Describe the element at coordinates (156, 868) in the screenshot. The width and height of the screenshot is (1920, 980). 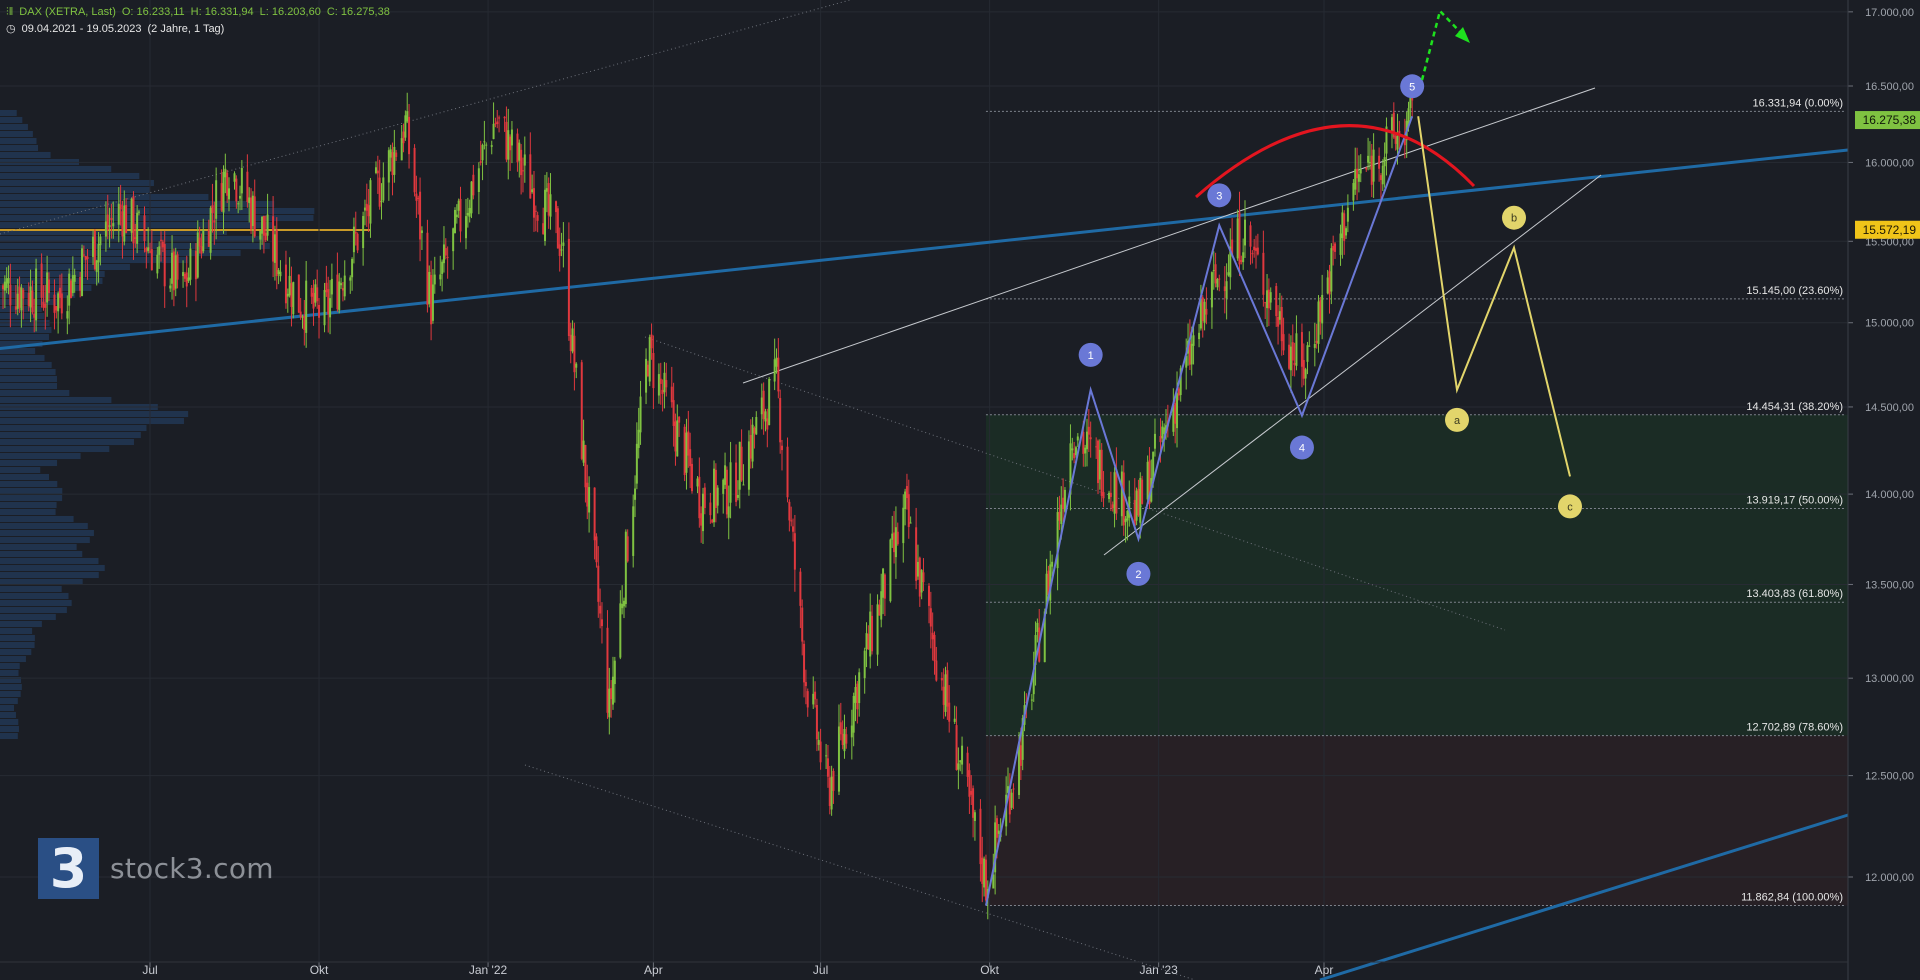
I see `stock3-logo: 3 stock3.com` at that location.